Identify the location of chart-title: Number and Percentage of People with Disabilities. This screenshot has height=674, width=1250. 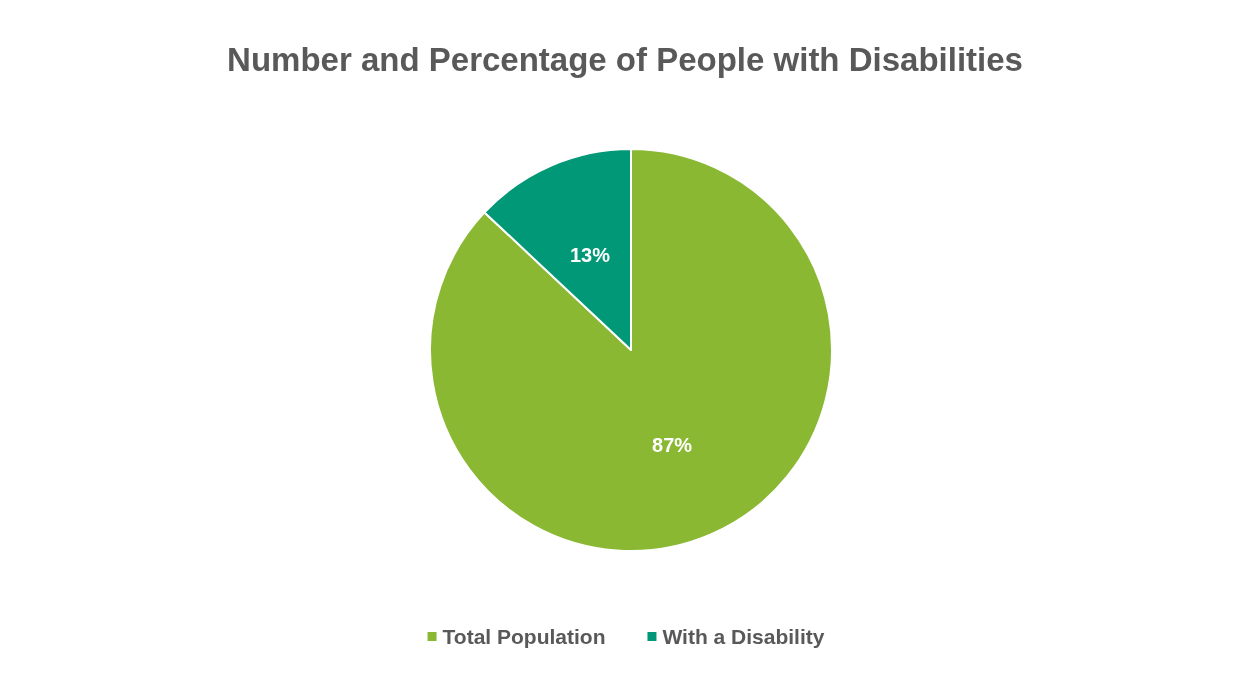
(625, 59).